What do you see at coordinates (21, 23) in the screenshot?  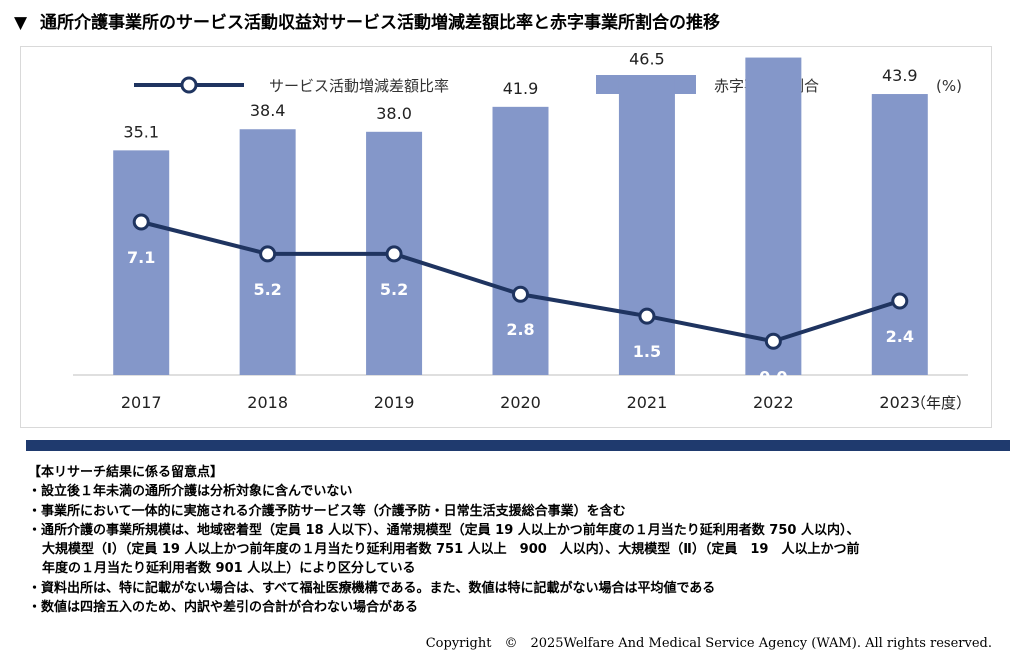 I see `triangle-marker-icon: ▼` at bounding box center [21, 23].